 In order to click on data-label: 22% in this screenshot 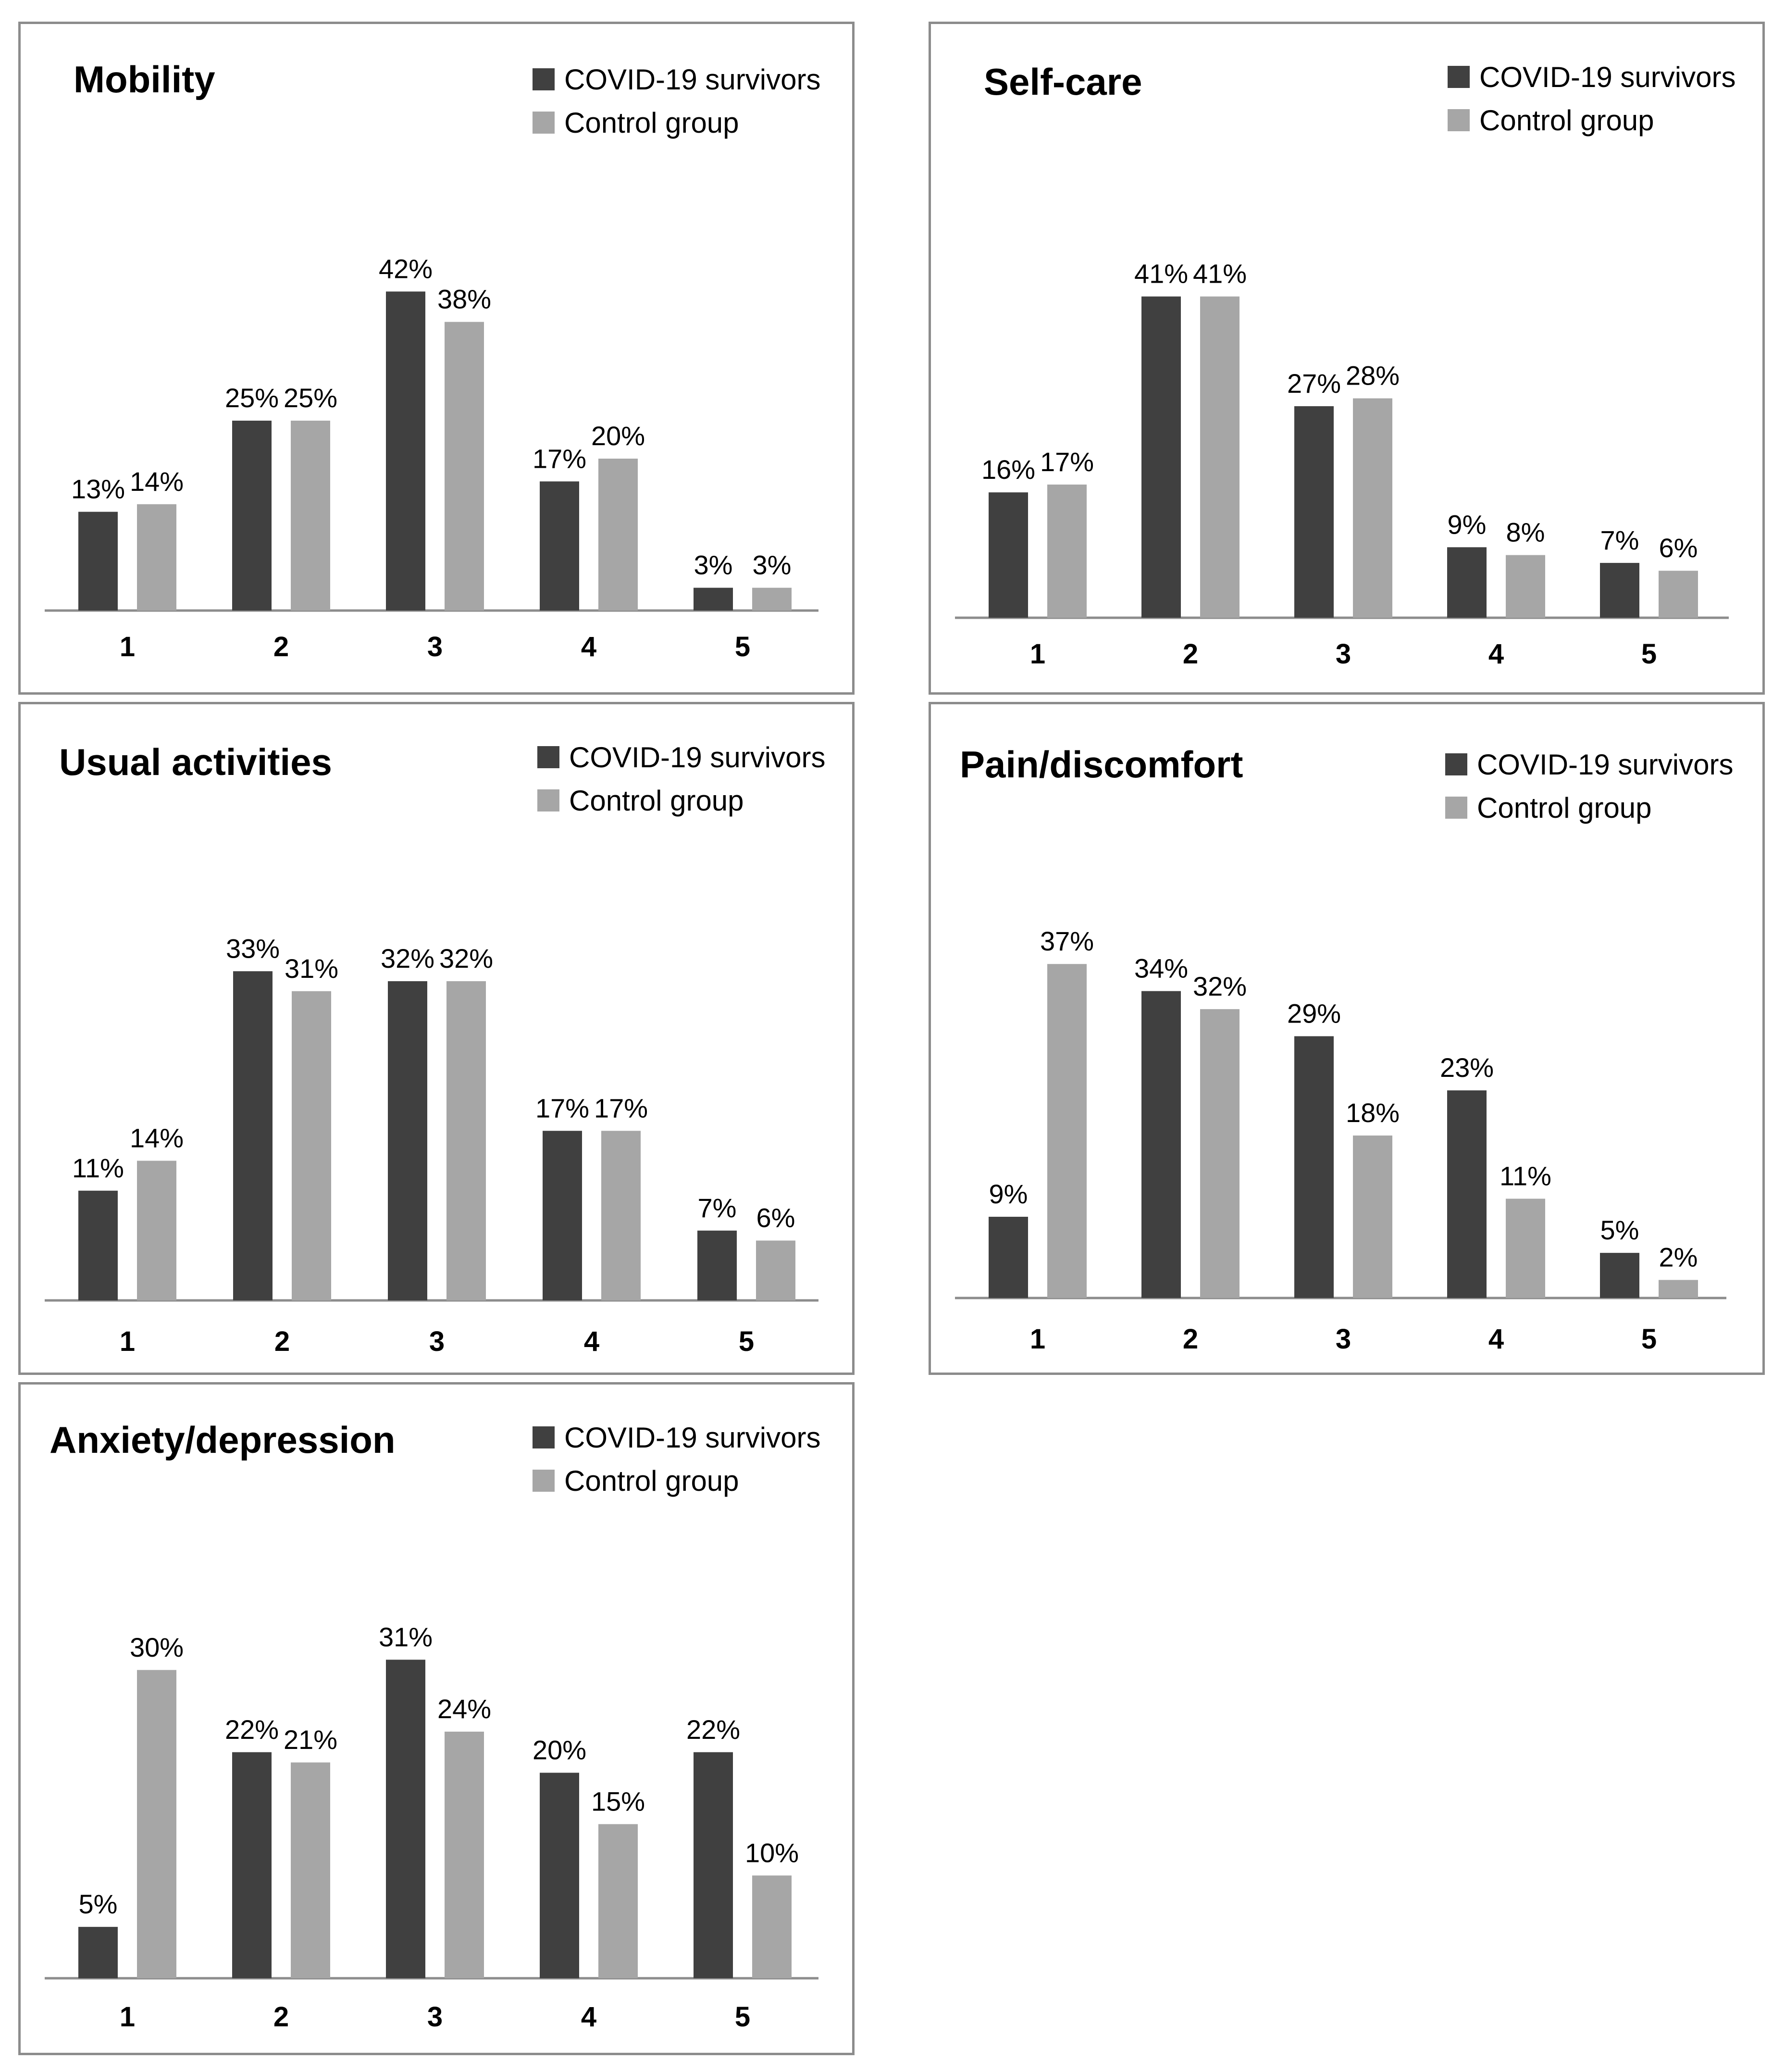, I will do `click(713, 1729)`.